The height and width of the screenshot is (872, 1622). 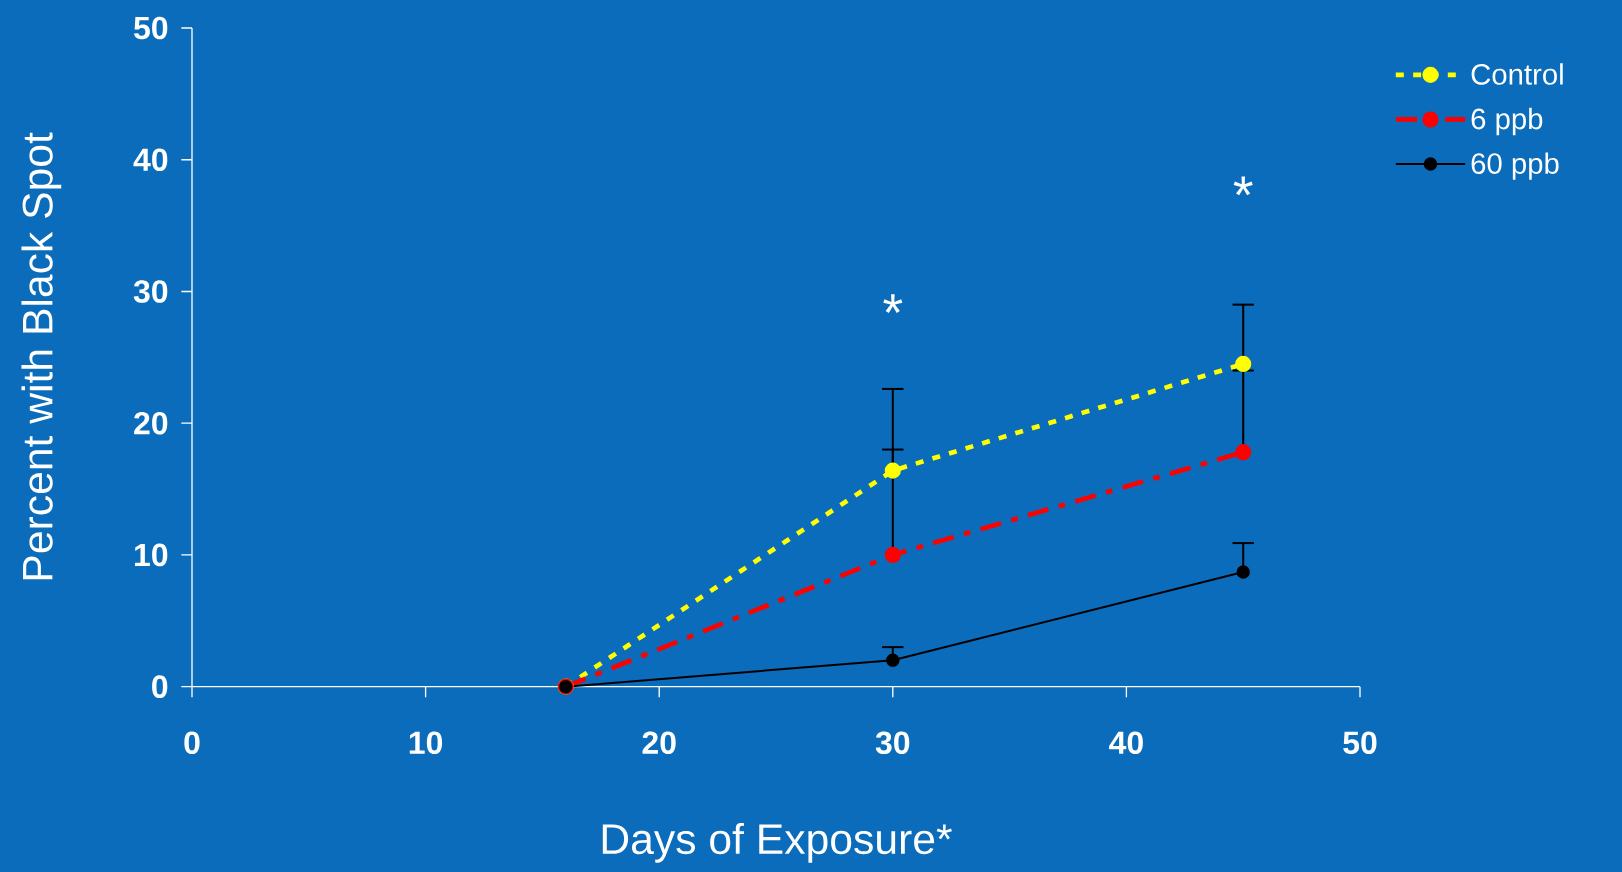 What do you see at coordinates (160, 686) in the screenshot?
I see `y-tick-label: 0` at bounding box center [160, 686].